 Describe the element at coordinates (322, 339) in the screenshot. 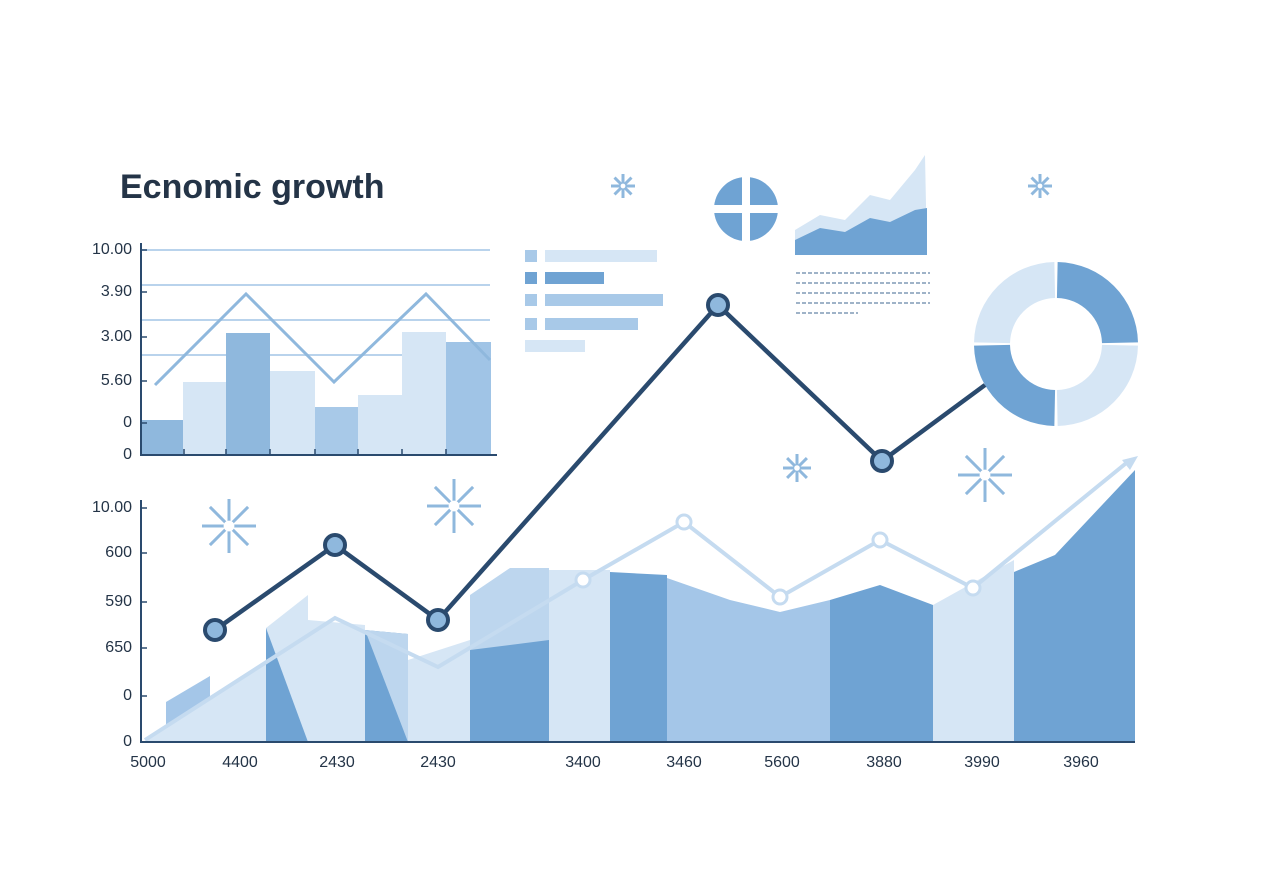

I see `line` at that location.